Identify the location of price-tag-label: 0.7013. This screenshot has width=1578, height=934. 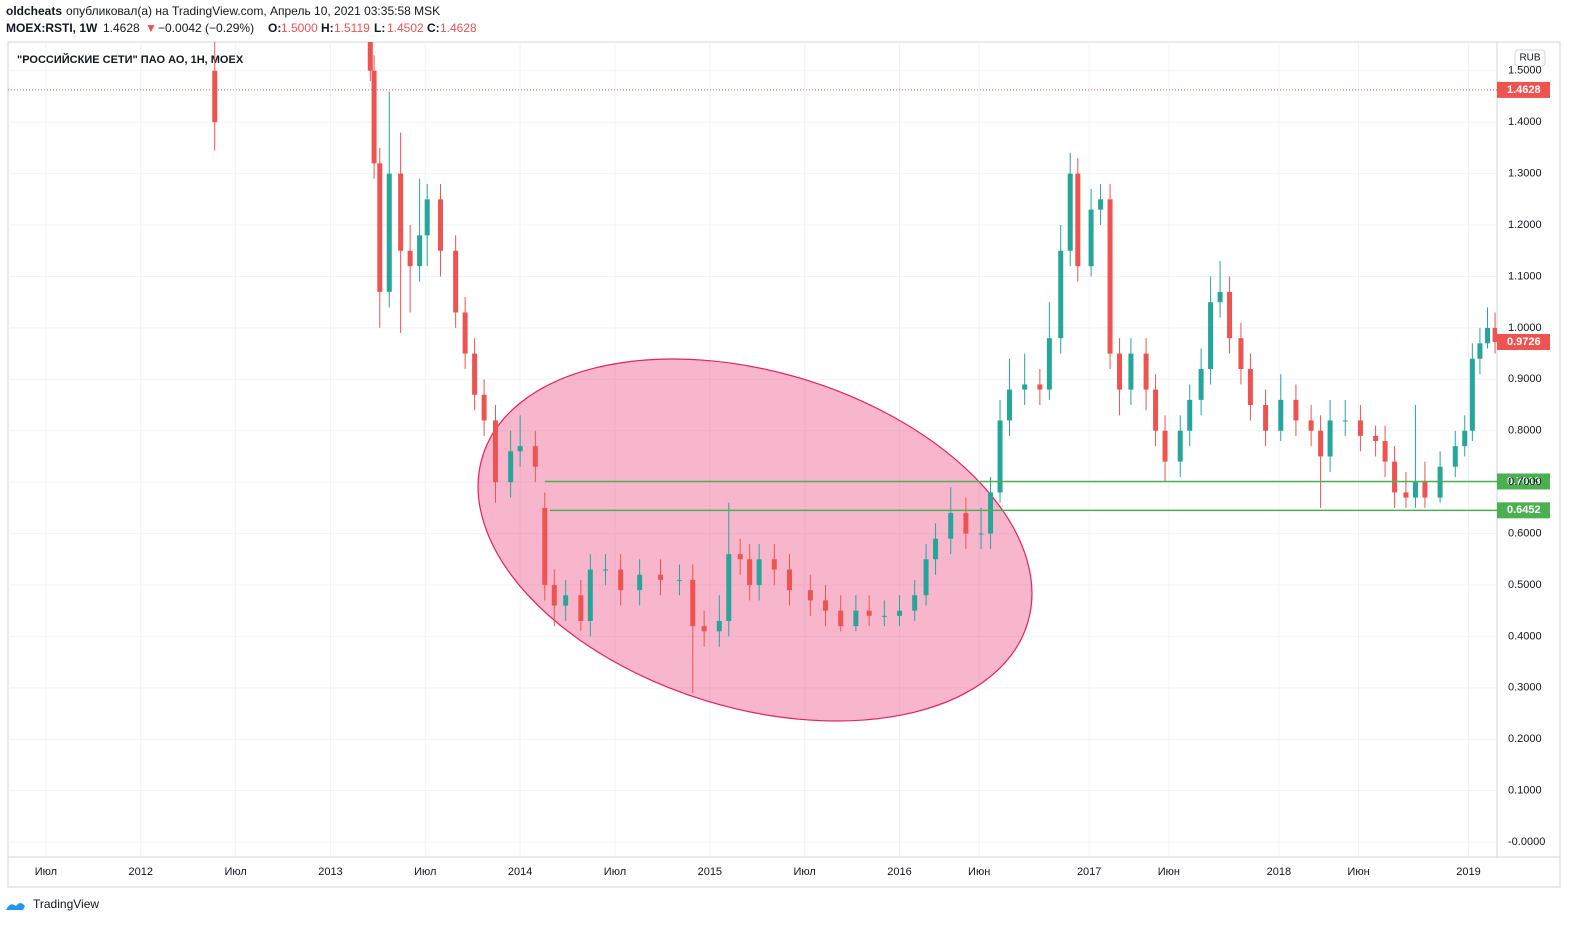
(1524, 481).